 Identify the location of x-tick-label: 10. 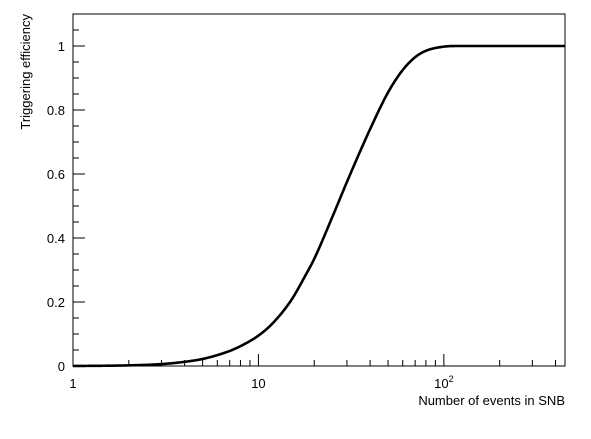
(258, 383).